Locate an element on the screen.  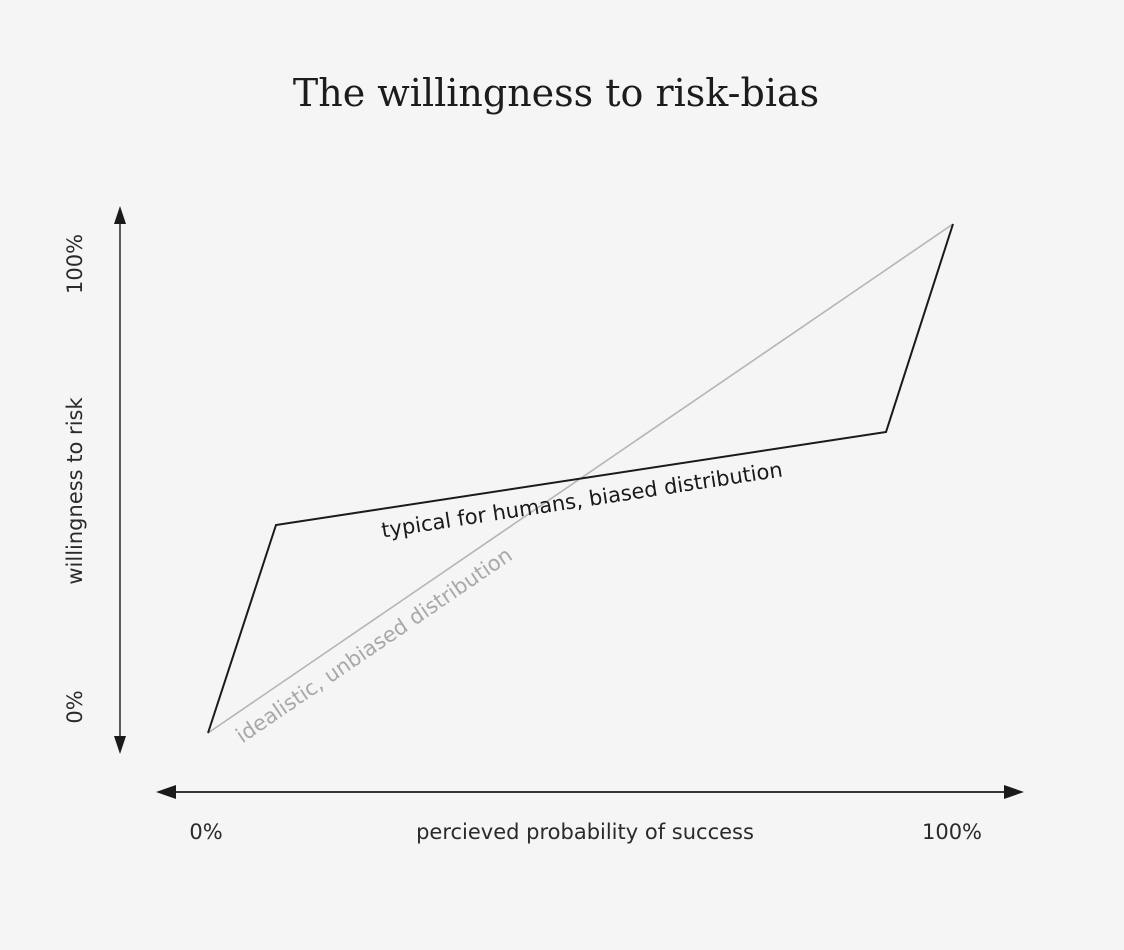
y-axis-max-label: 100% is located at coordinates (75, 264).